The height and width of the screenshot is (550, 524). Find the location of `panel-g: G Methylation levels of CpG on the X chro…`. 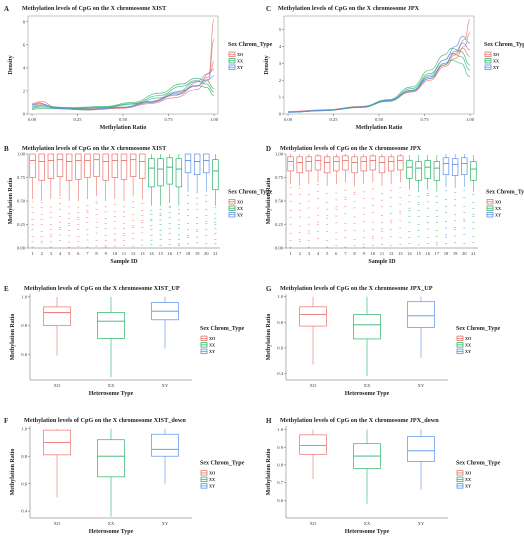

panel-g: G Methylation levels of CpG on the X chro… is located at coordinates (393, 346).